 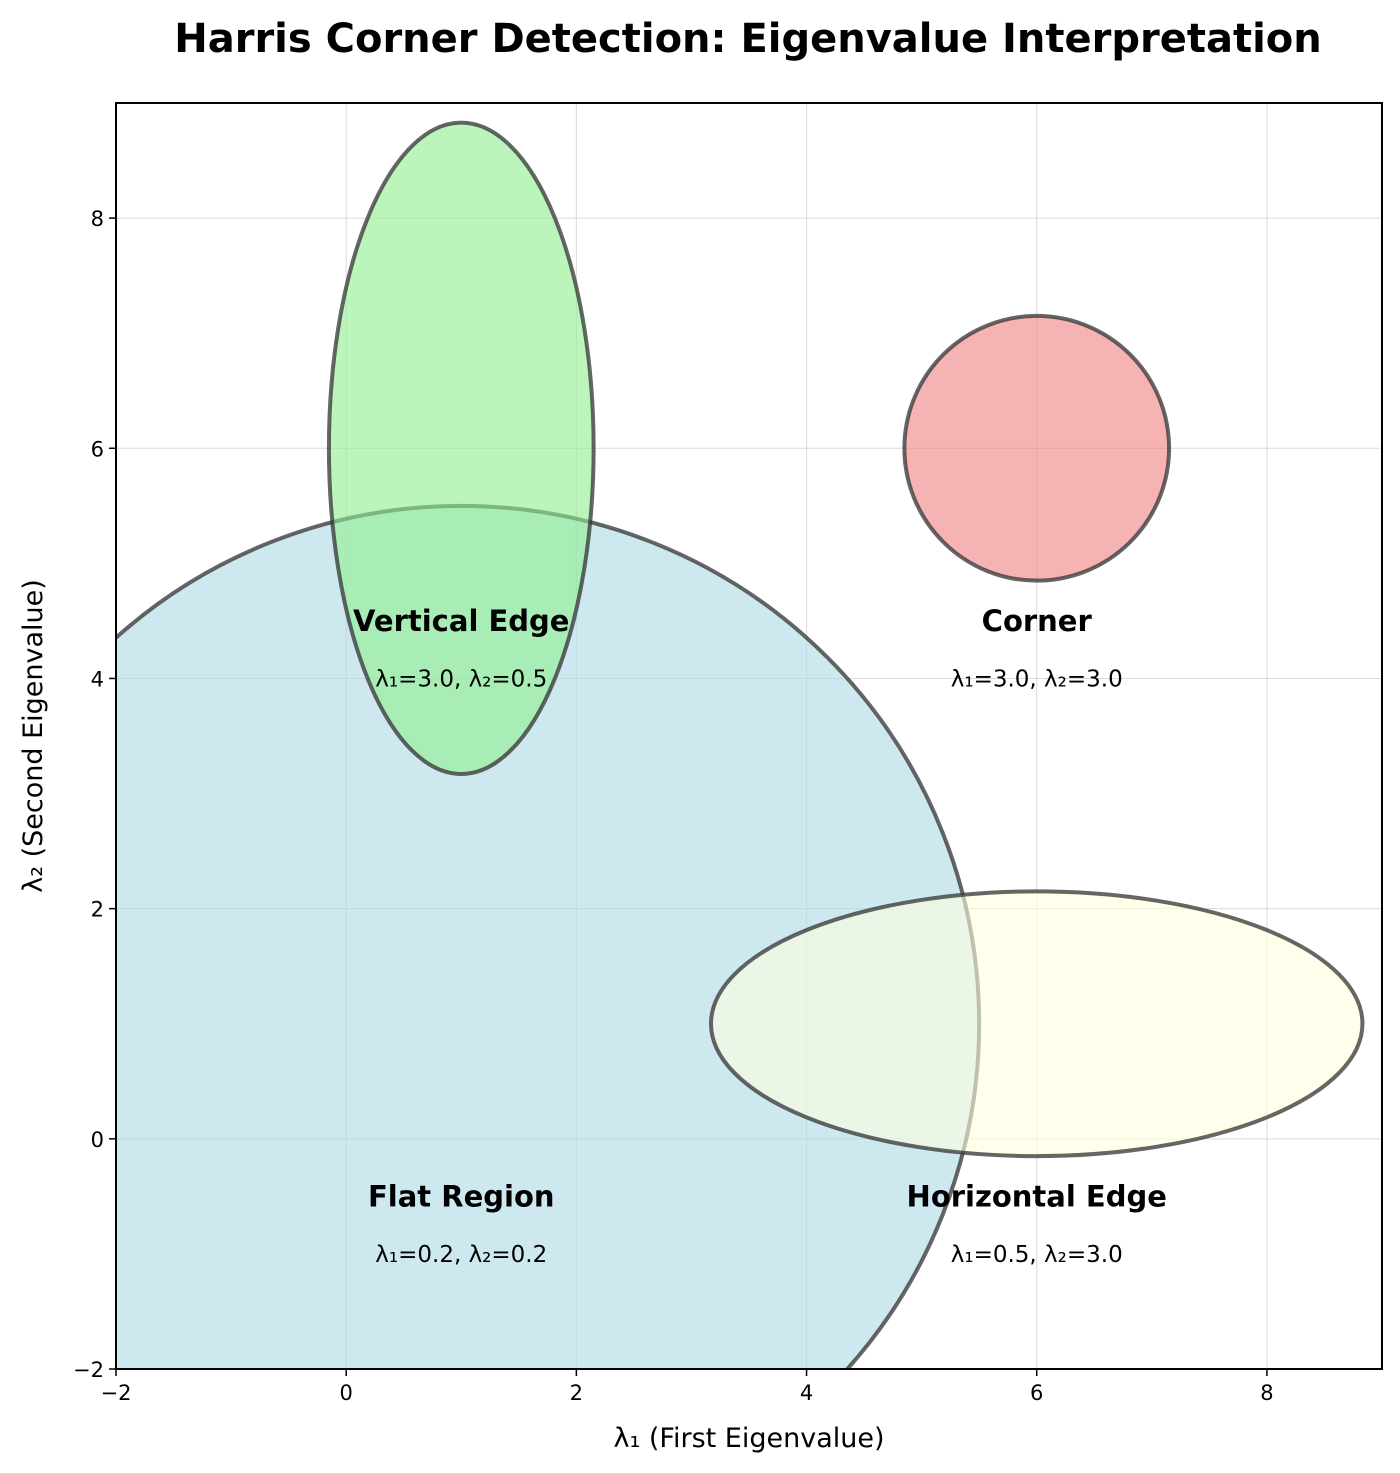 I want to click on horizontal-edge-ellipse, so click(x=1037, y=1024).